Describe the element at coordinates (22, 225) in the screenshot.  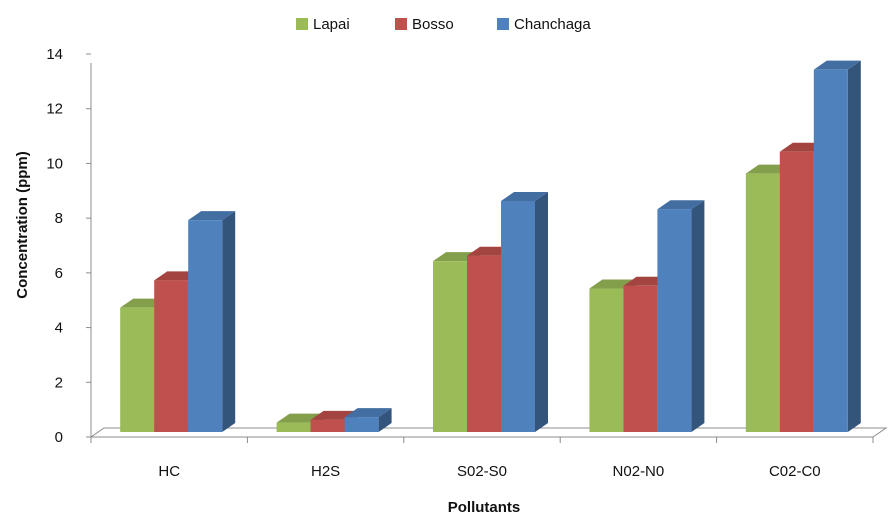
I see `y-axis-title: Concentration (ppm)` at that location.